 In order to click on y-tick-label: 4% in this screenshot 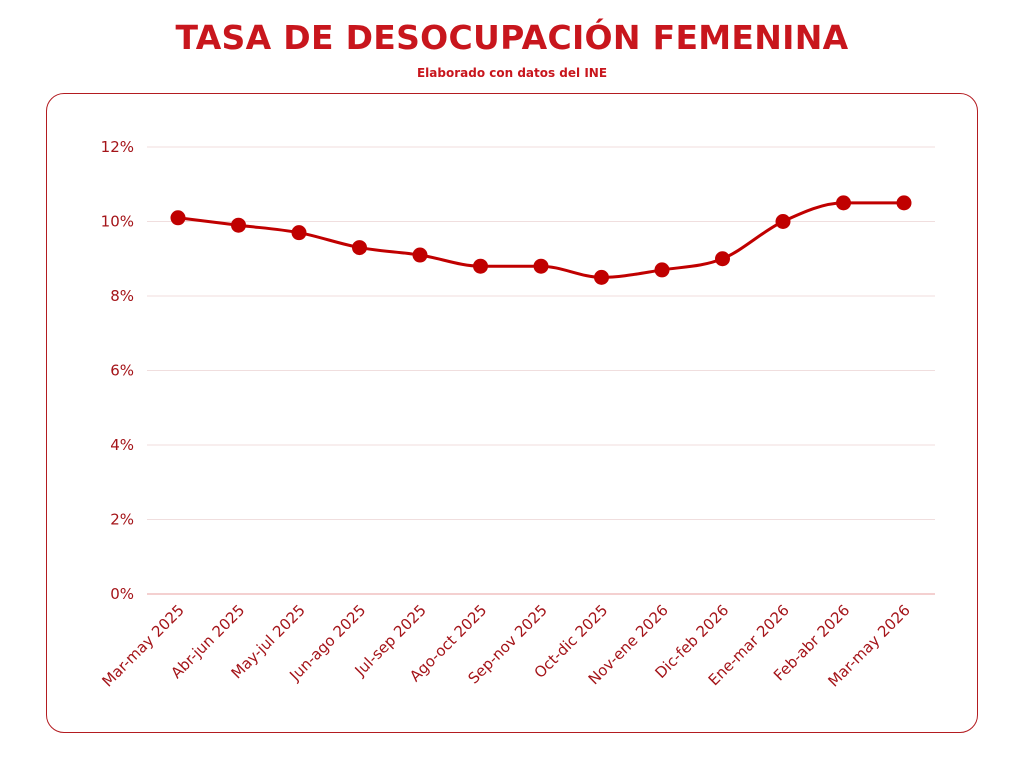, I will do `click(122, 445)`.